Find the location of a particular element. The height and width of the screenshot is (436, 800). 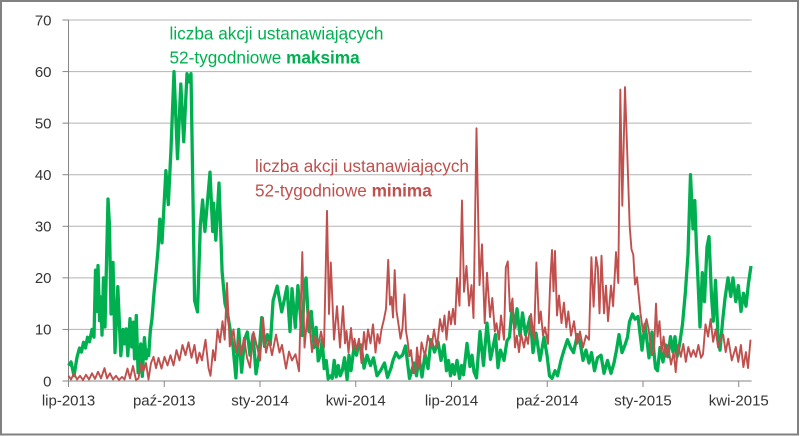

svg-text: 52-tygodniowe maksima is located at coordinates (265, 58).